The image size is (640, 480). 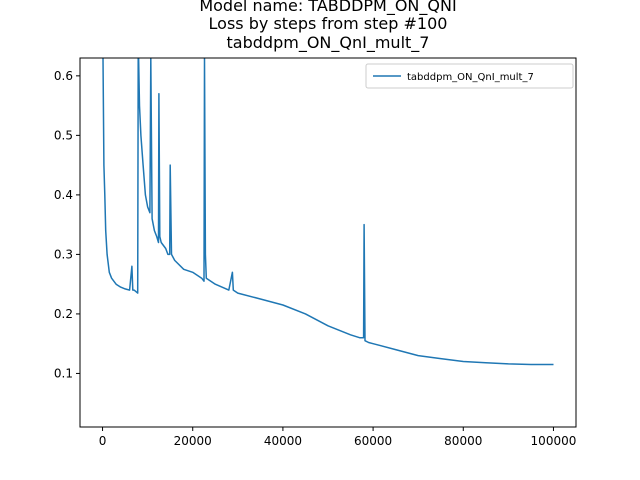 What do you see at coordinates (283, 441) in the screenshot?
I see `x-tick-label: 40000` at bounding box center [283, 441].